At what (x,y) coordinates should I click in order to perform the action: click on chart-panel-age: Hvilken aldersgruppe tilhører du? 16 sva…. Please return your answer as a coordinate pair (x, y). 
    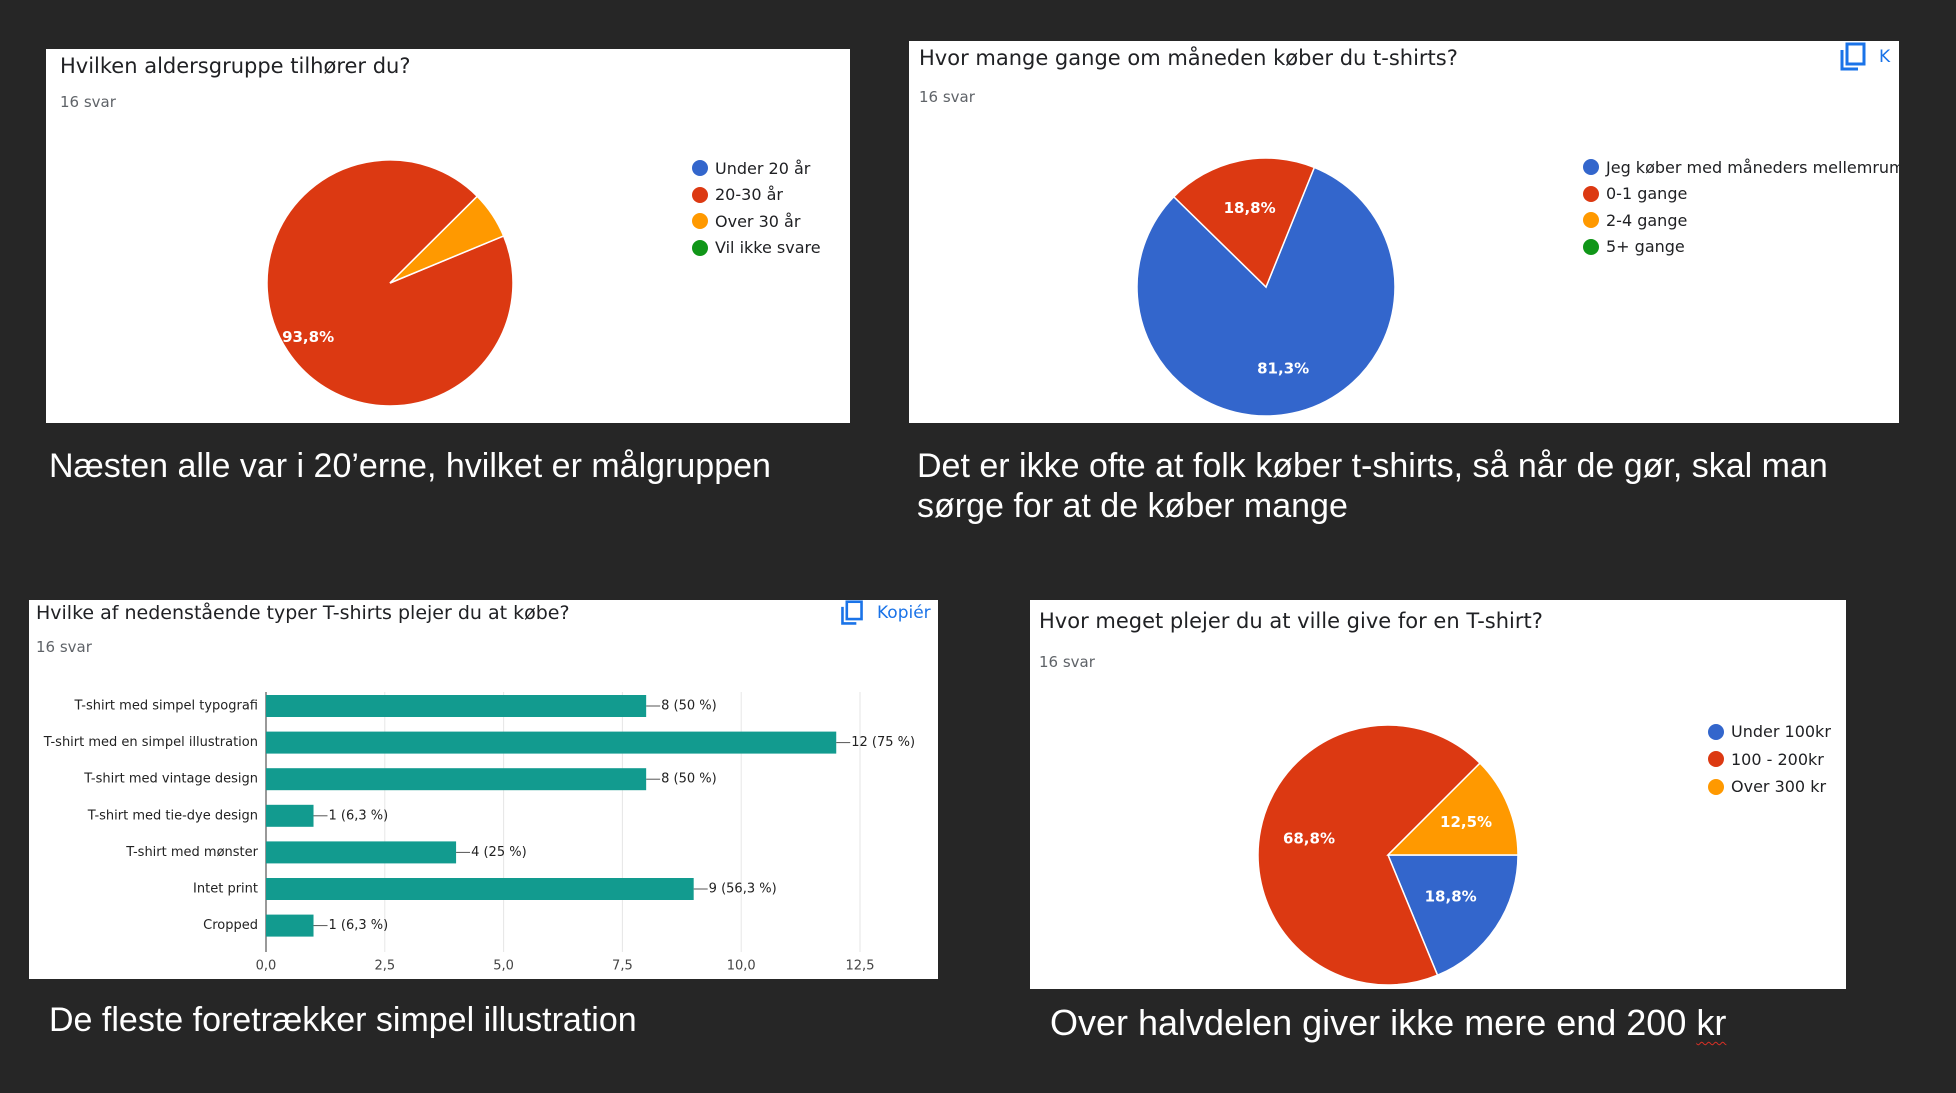
    Looking at the image, I should click on (448, 236).